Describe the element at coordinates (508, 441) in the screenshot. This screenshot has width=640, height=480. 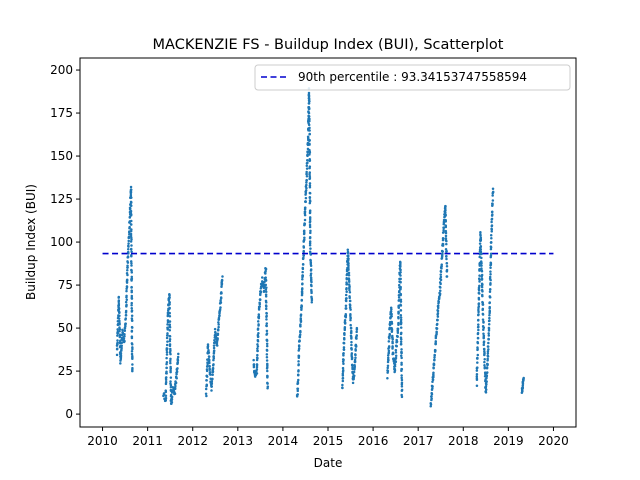
I see `x-tick-label: 2019` at that location.